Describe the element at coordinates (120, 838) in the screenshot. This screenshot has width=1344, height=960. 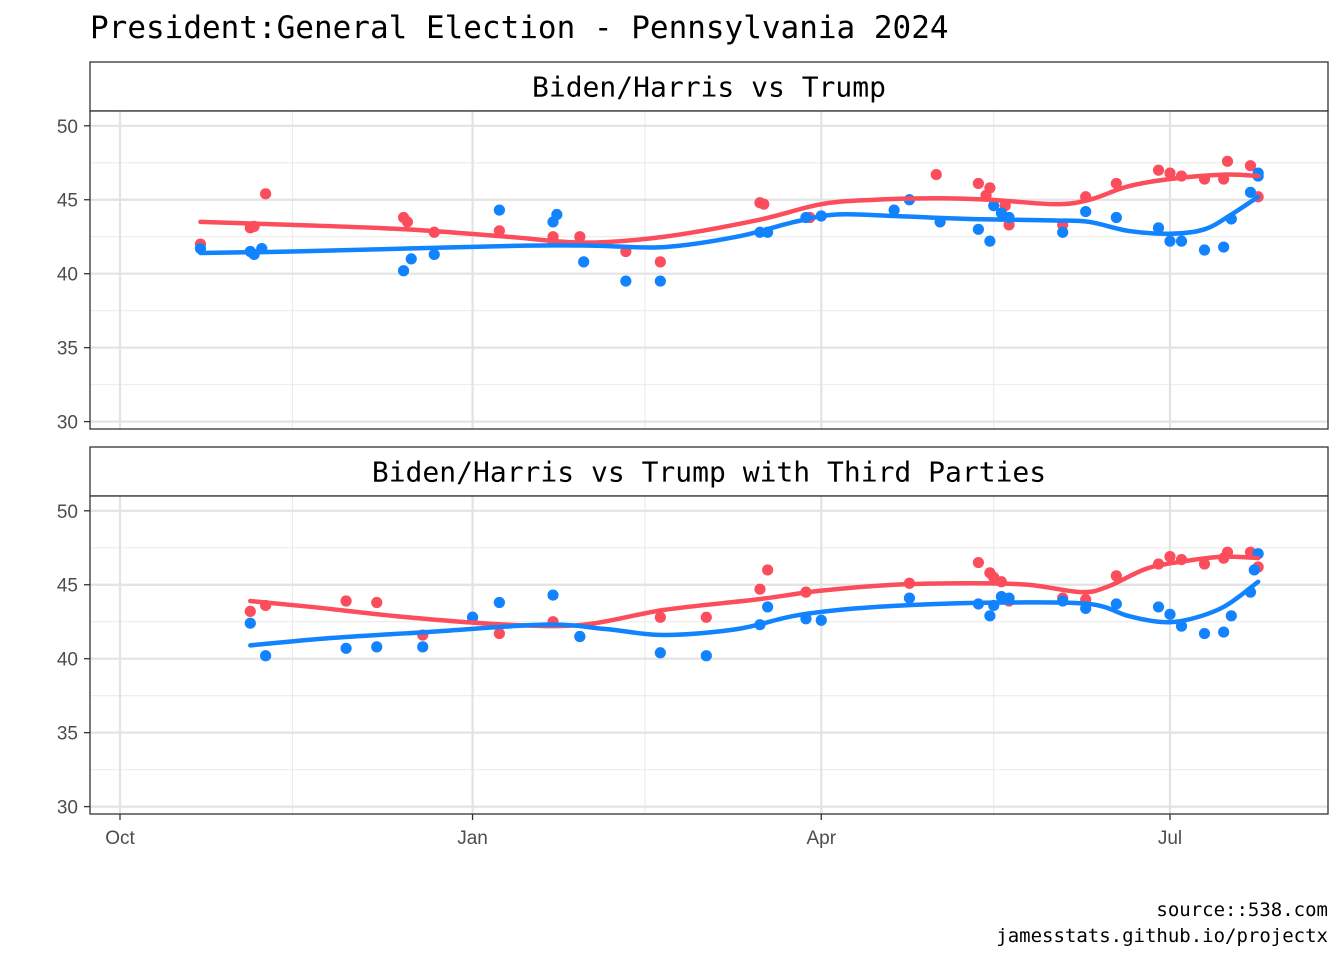
I see `x-tick-label: Oct` at that location.